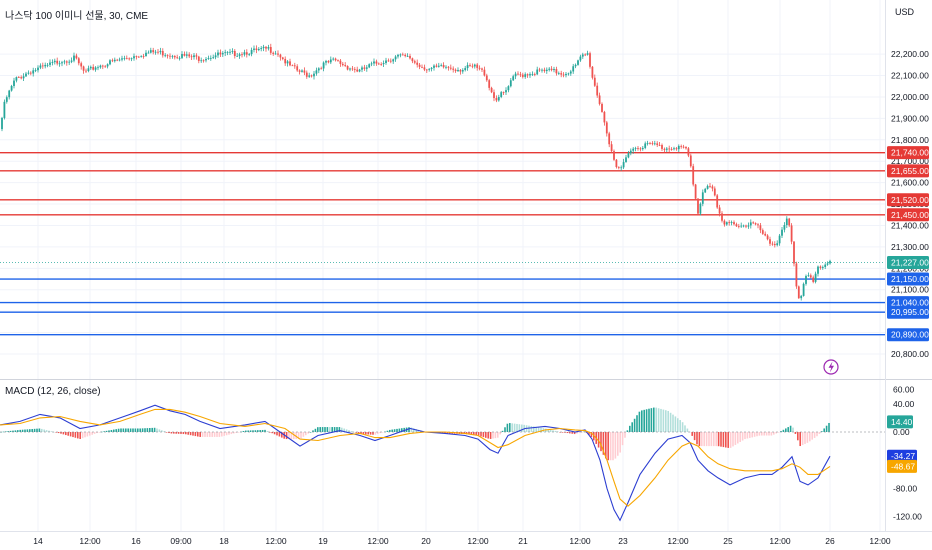 The width and height of the screenshot is (932, 550). Describe the element at coordinates (831, 367) in the screenshot. I see `lightning-bolt-icon` at that location.